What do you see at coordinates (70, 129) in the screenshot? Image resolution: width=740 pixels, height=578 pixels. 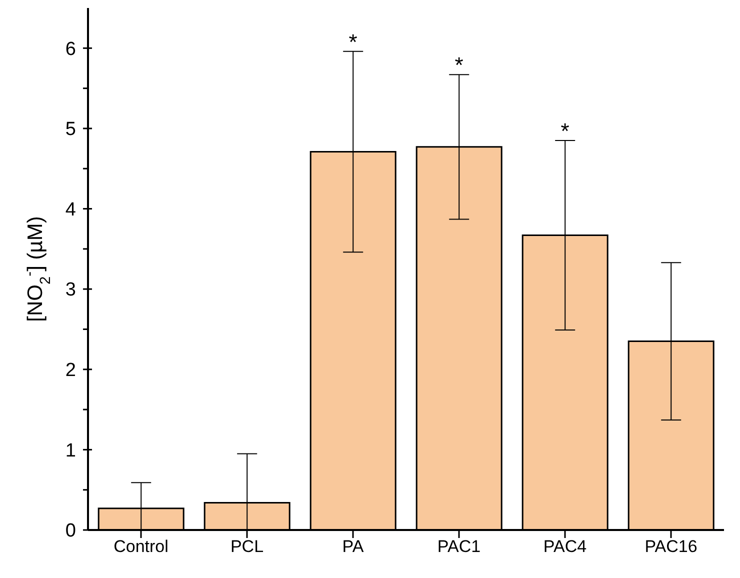 I see `y-tick-label: 5` at bounding box center [70, 129].